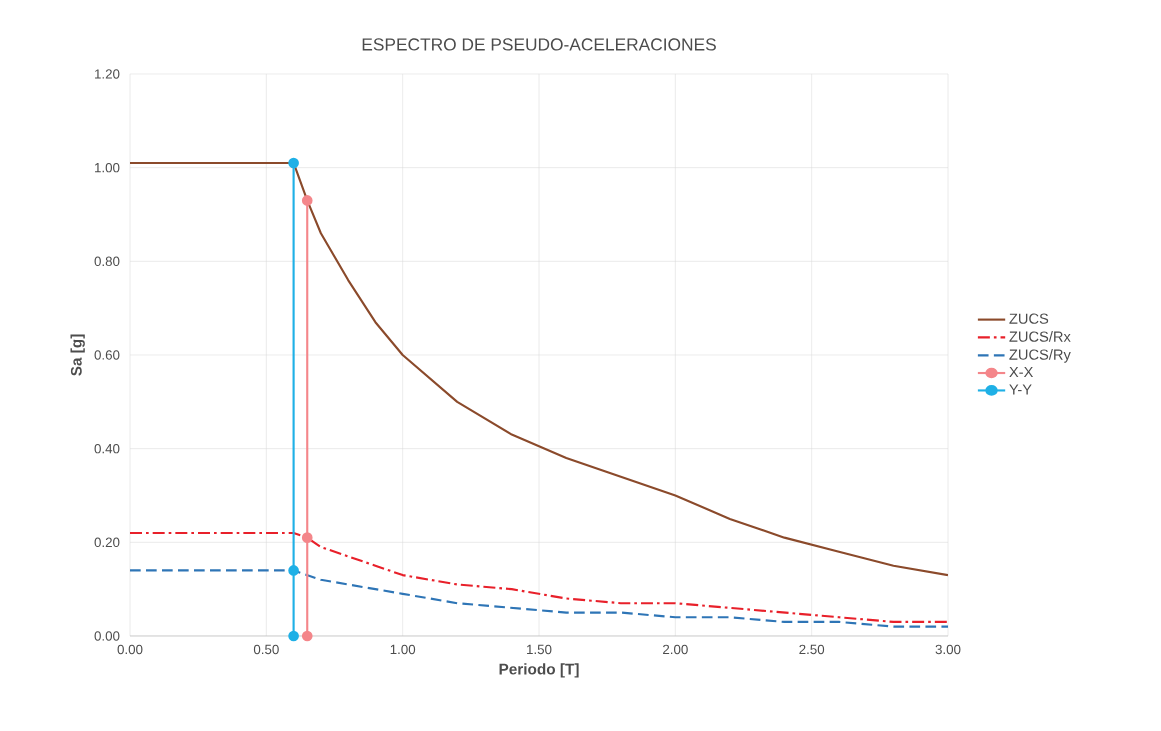  I want to click on y-tick-label: 1.20, so click(107, 74).